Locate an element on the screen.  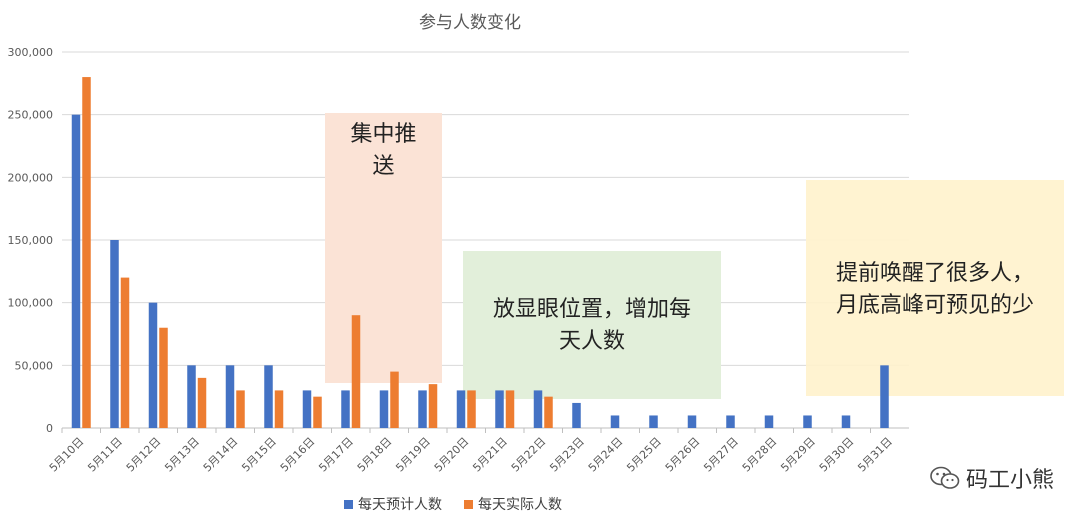
x-tick-label: 5月11日 is located at coordinates (105, 455).